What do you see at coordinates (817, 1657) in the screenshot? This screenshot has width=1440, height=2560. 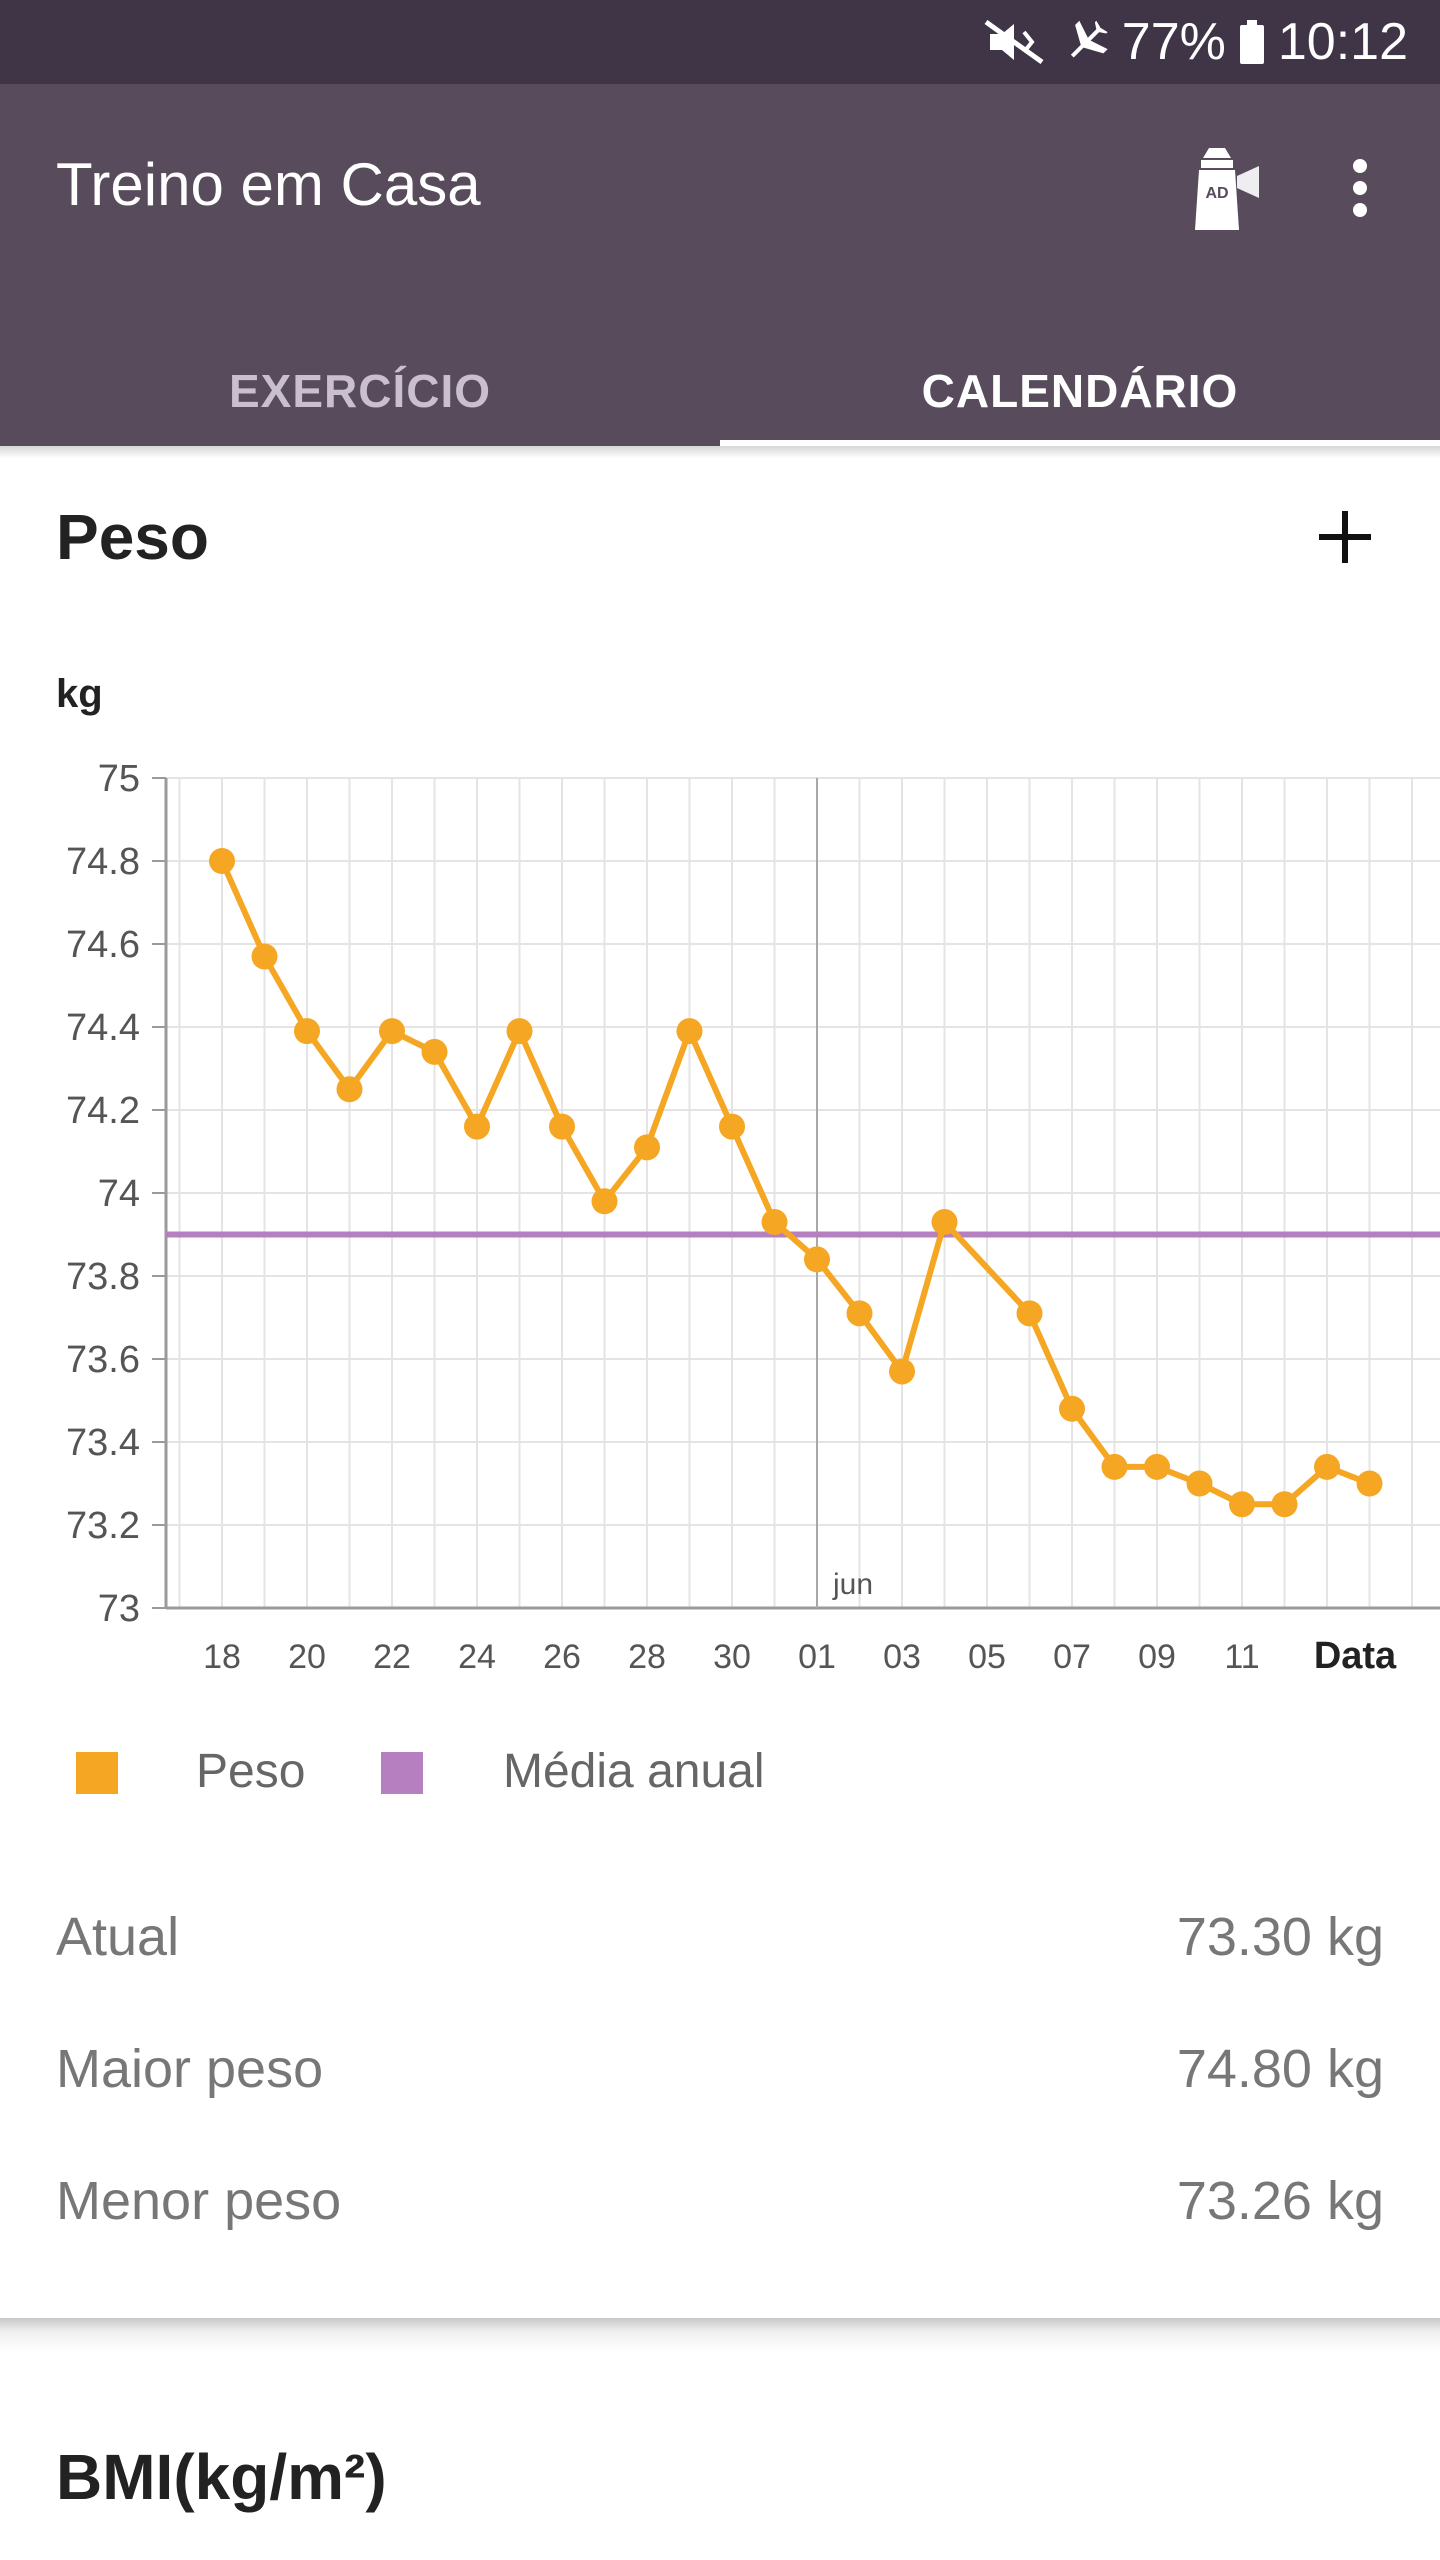 I see `x-tick-label: 01` at bounding box center [817, 1657].